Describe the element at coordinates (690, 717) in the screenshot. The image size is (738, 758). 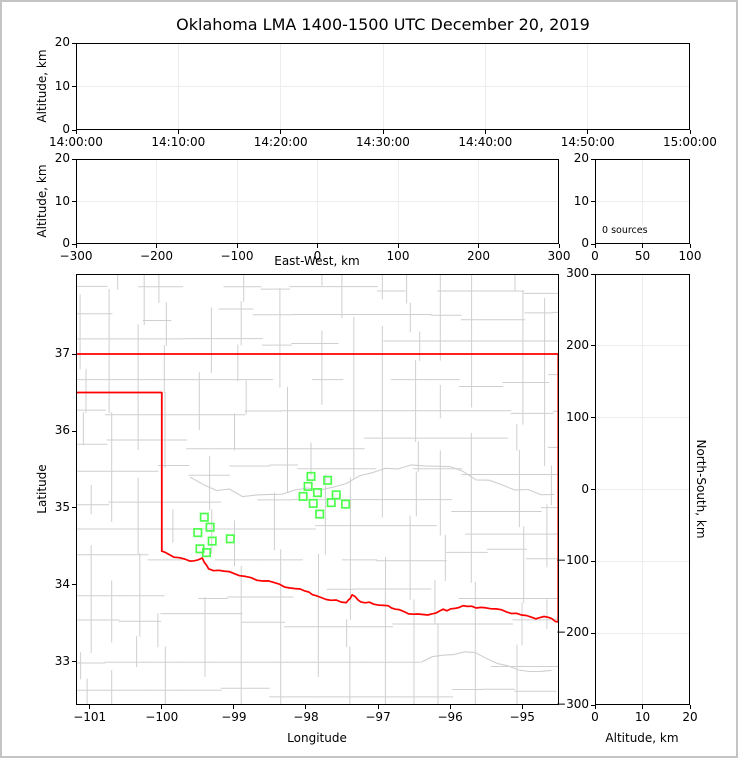
I see `x-tick-label: 20` at that location.